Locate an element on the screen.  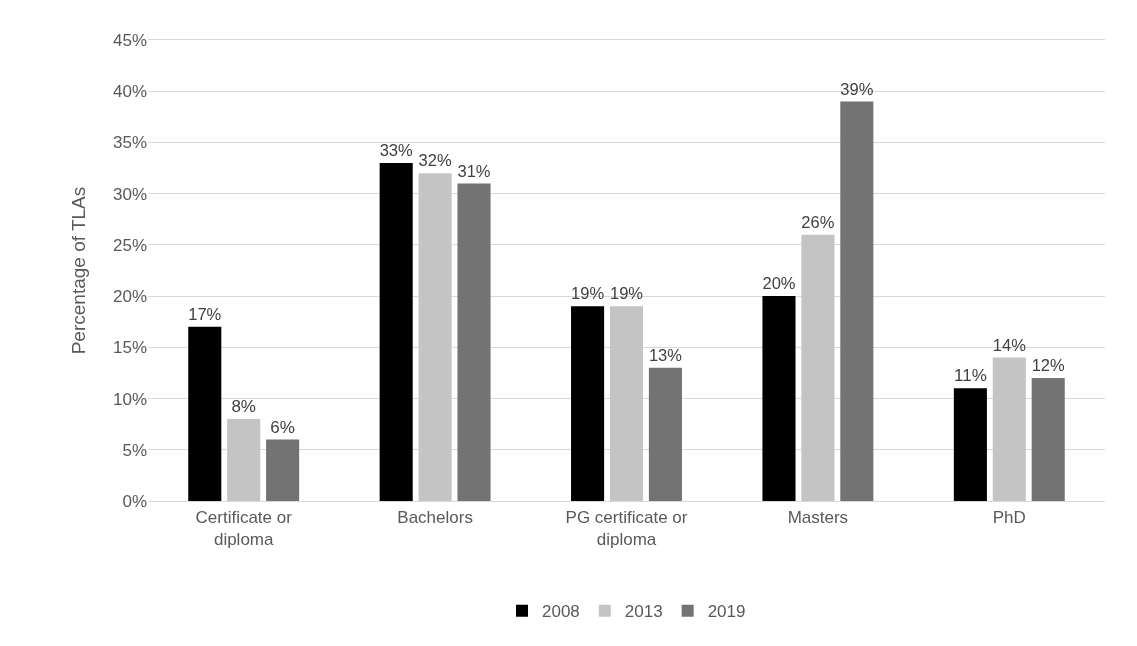
data-label: 26% is located at coordinates (818, 222).